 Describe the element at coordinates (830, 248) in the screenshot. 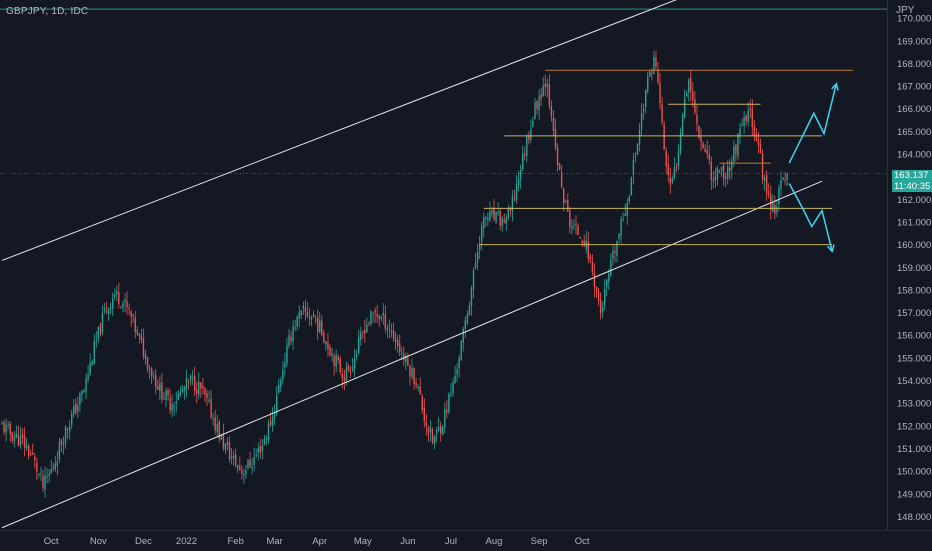

I see `projection-arrow-down-head` at that location.